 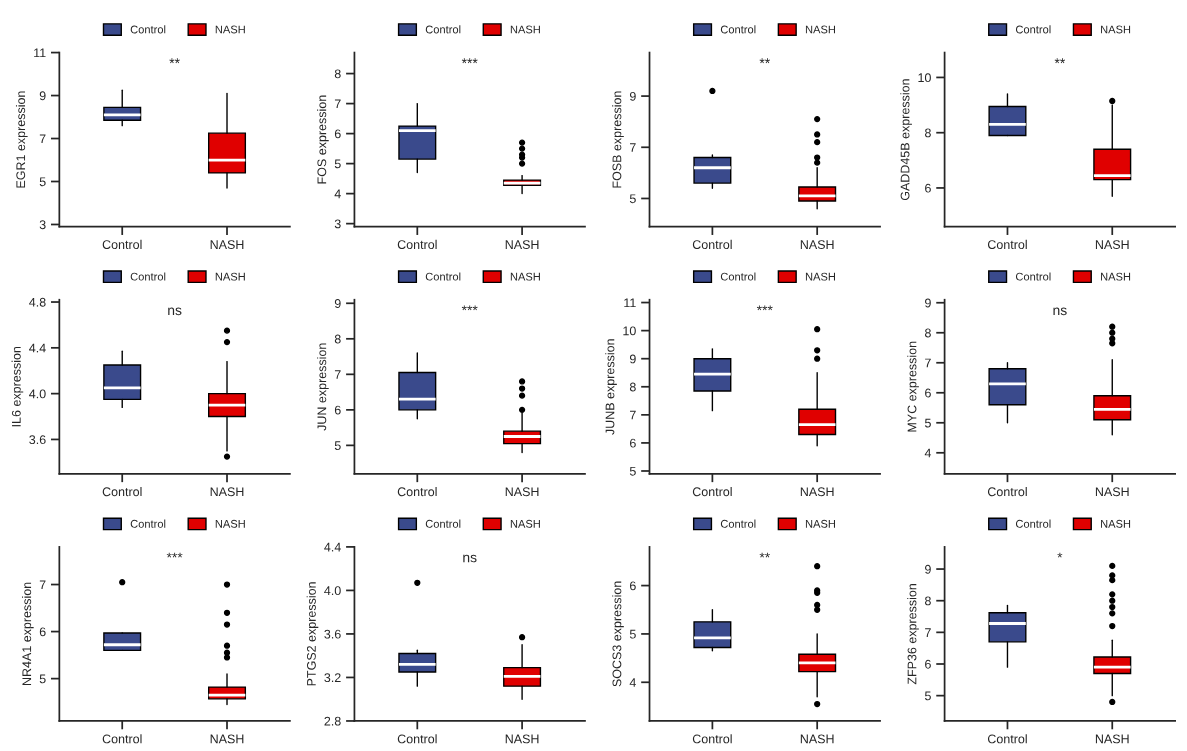 I want to click on y-axis-title: EGR1 expression, so click(x=21, y=139).